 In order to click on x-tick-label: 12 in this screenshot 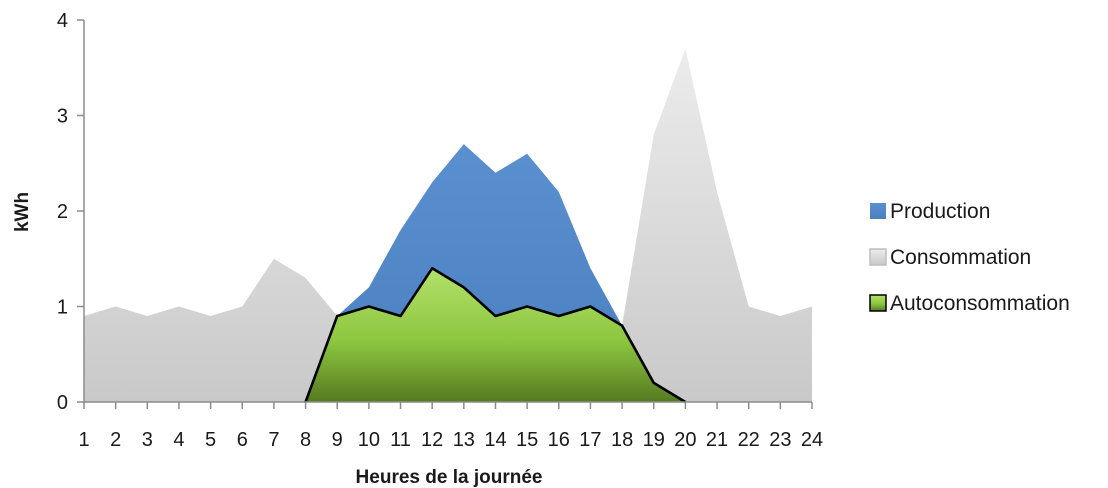, I will do `click(432, 440)`.